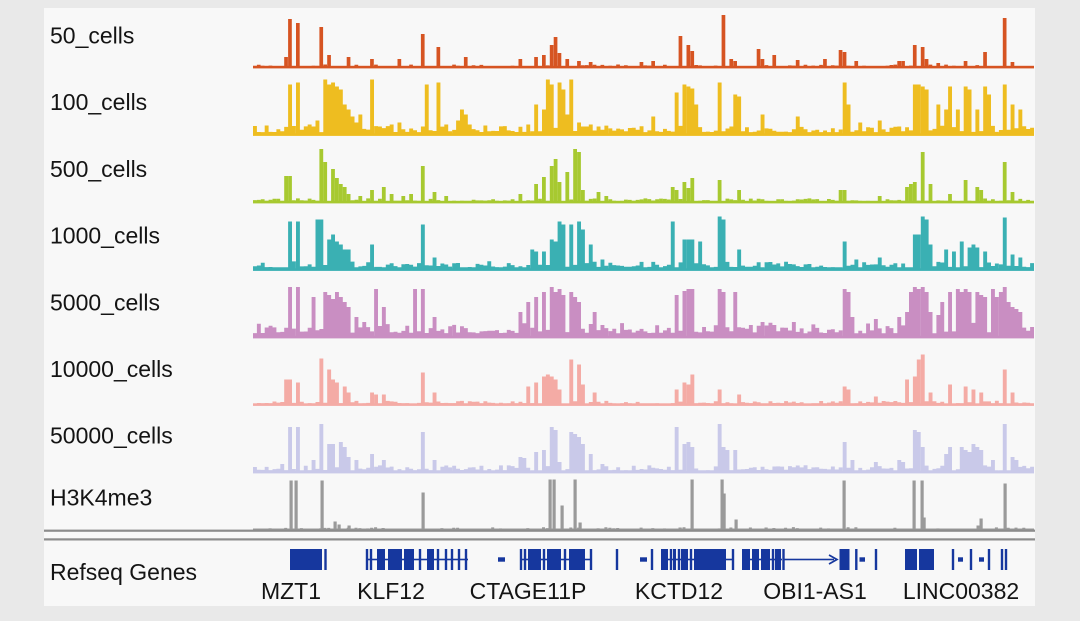 The width and height of the screenshot is (1080, 621). I want to click on svg-text: 500_cells, so click(98, 169).